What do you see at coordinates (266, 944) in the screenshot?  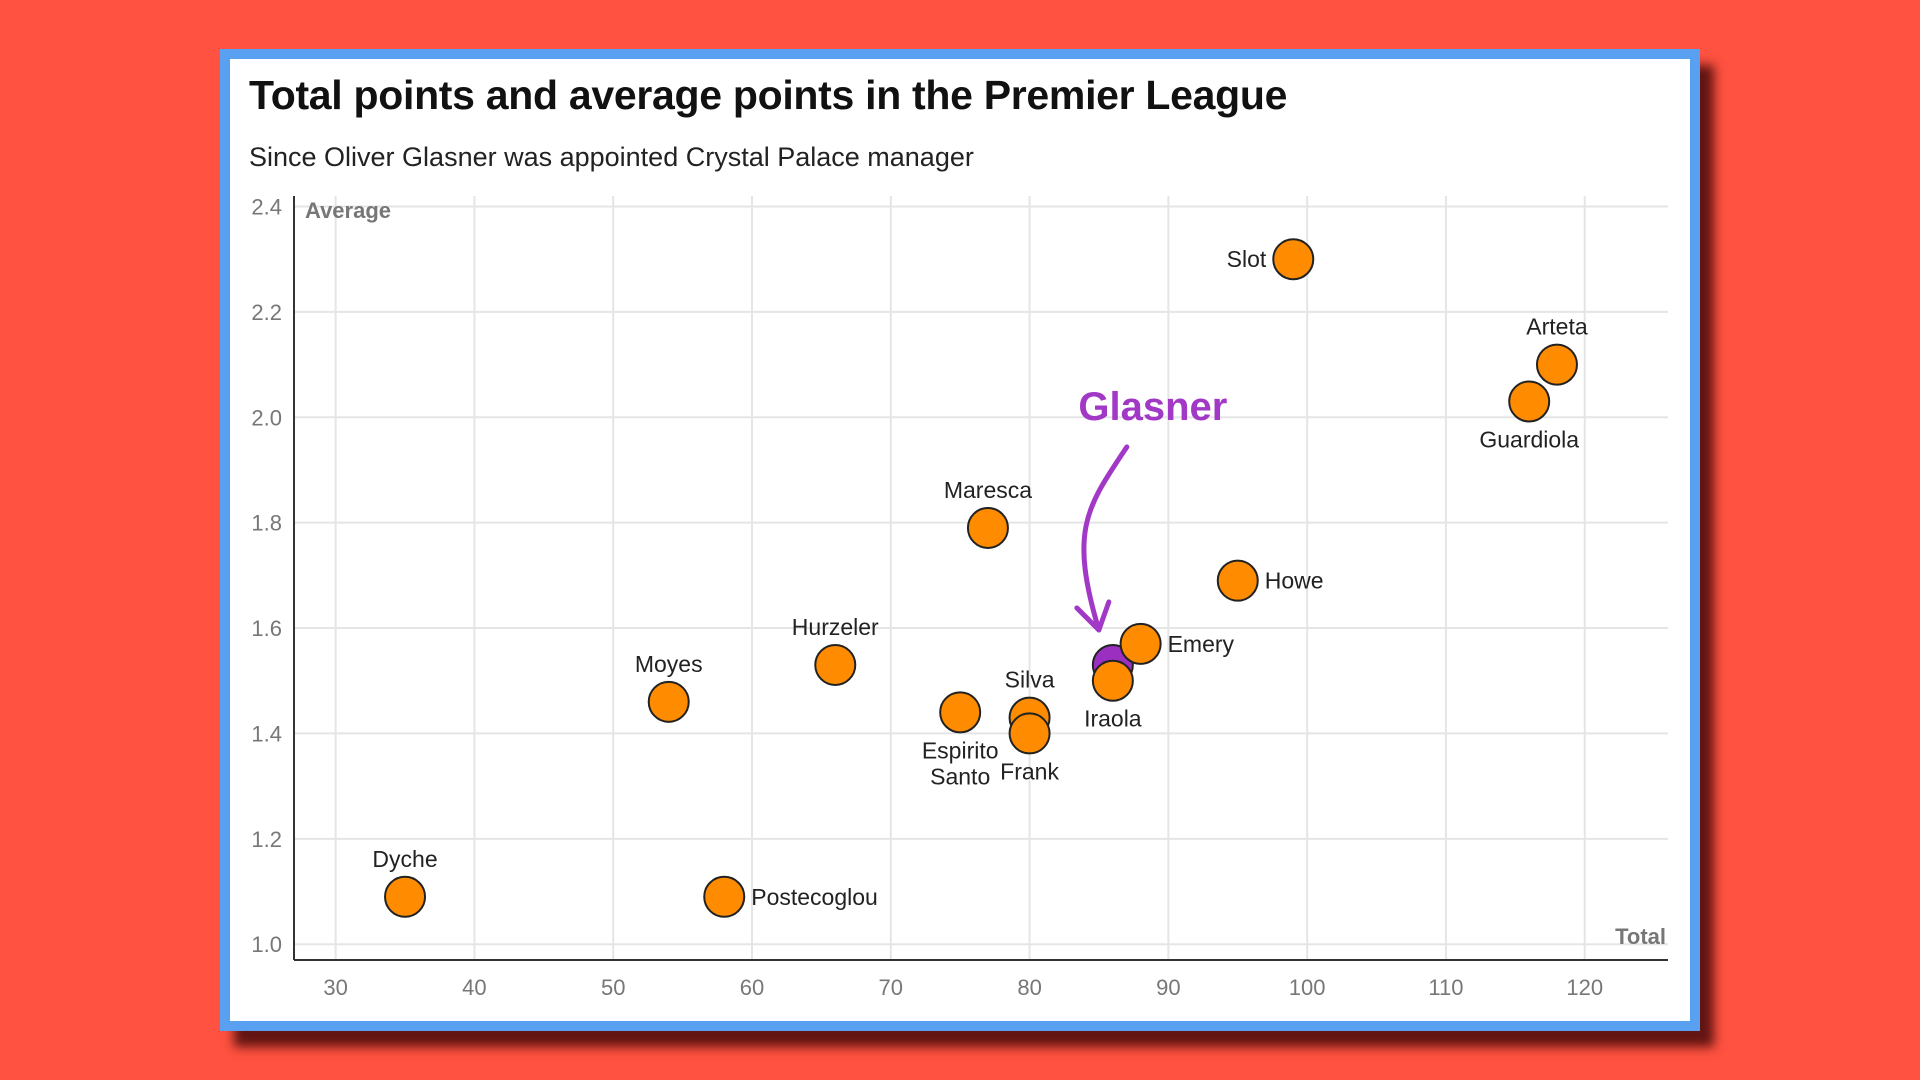 I see `y-tick-label: 1.0` at bounding box center [266, 944].